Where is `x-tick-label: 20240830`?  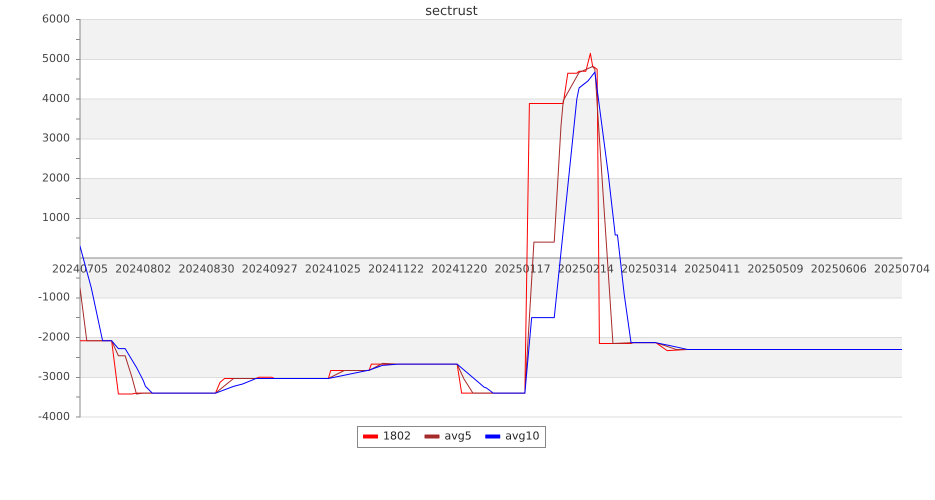 x-tick-label: 20240830 is located at coordinates (206, 269).